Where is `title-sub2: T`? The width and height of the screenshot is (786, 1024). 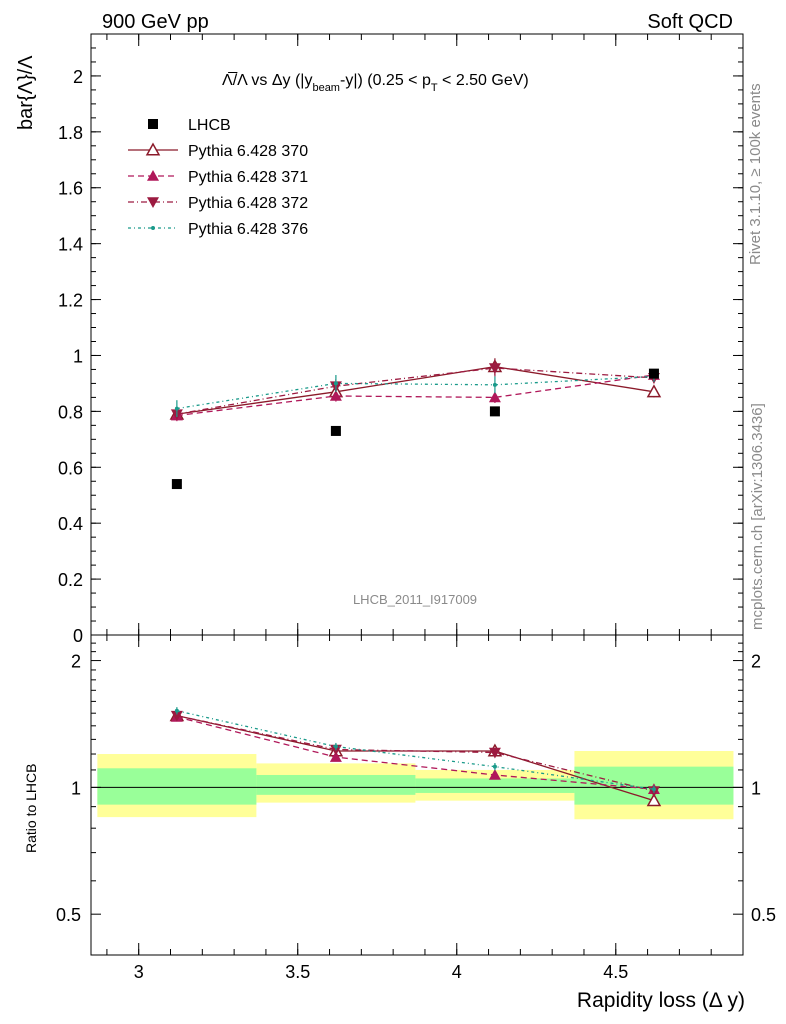
title-sub2: T is located at coordinates (434, 88).